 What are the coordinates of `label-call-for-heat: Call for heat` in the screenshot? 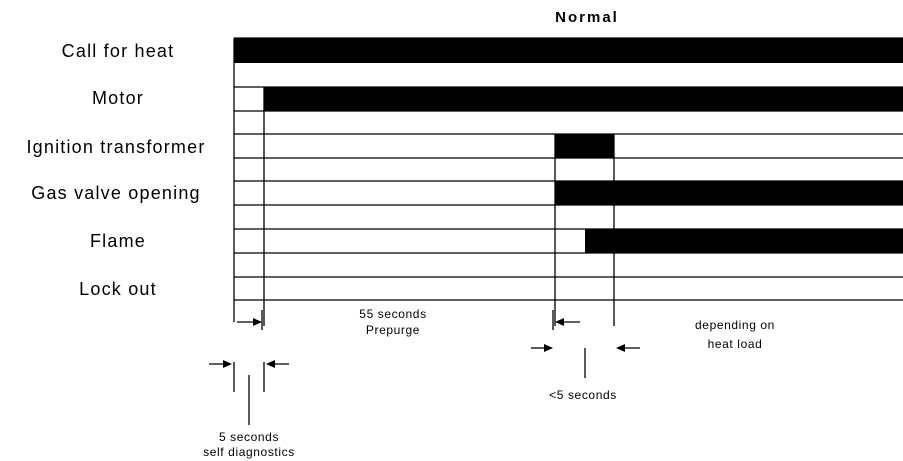 It's located at (118, 51).